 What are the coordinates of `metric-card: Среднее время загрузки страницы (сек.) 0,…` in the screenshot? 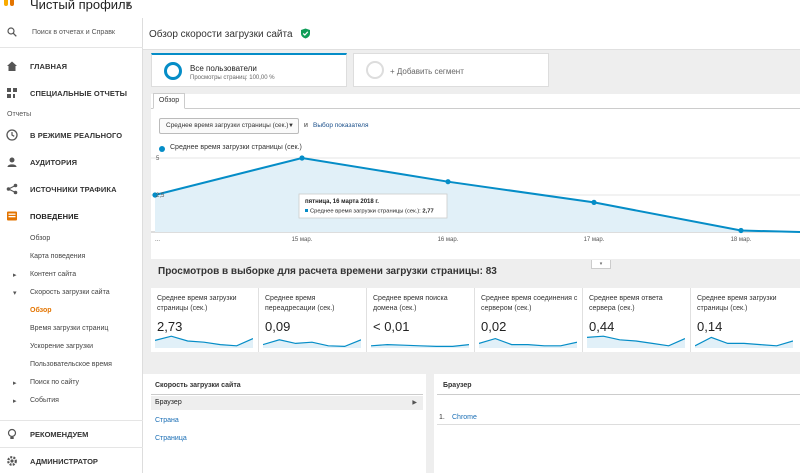 It's located at (745, 320).